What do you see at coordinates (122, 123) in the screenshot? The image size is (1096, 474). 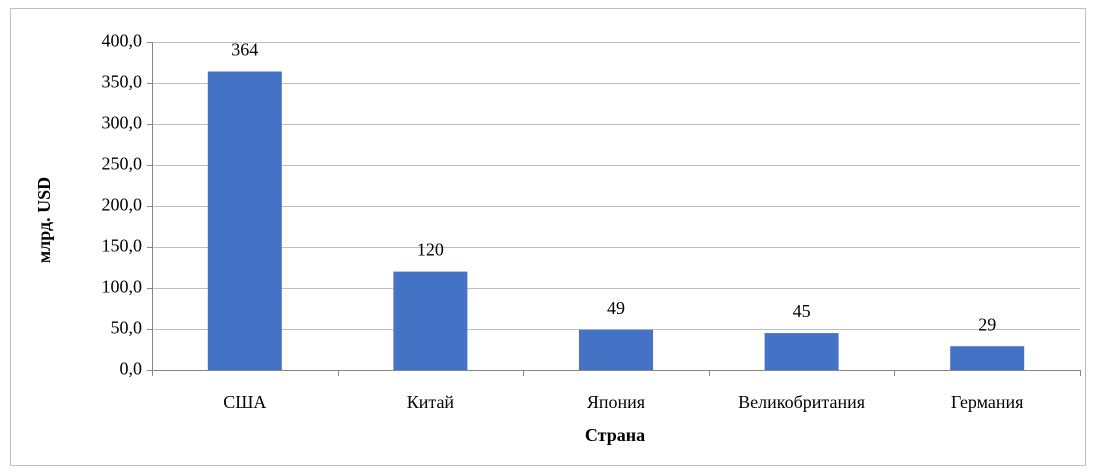 I see `y-tick-label: 300,0` at bounding box center [122, 123].